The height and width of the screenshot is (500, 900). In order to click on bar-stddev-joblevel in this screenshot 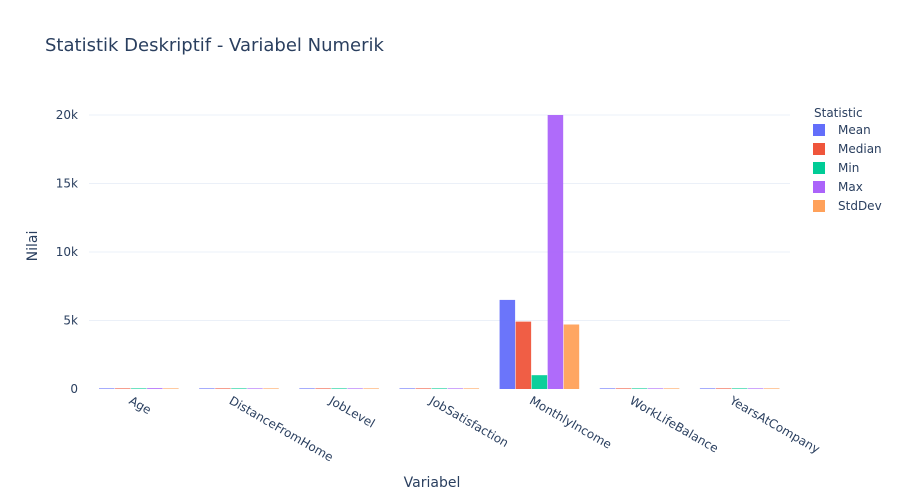, I will do `click(371, 388)`.